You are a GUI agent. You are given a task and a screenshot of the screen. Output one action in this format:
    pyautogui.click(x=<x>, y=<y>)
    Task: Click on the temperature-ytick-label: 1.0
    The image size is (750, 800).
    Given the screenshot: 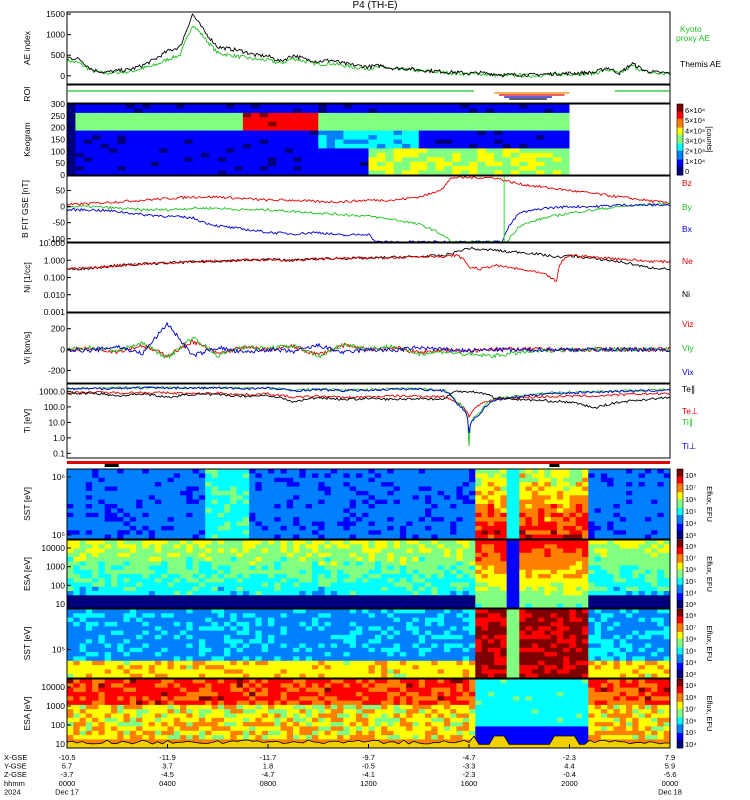 What is the action you would take?
    pyautogui.click(x=59, y=438)
    